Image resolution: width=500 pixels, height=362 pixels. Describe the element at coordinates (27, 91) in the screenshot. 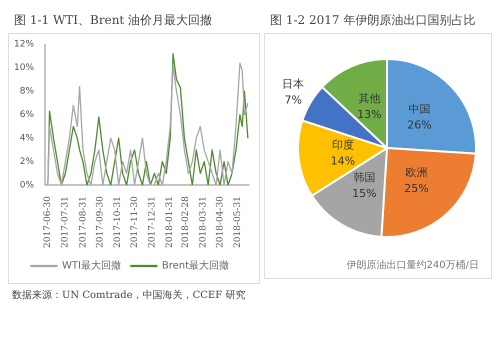

I see `y-tick-label: 8%` at that location.